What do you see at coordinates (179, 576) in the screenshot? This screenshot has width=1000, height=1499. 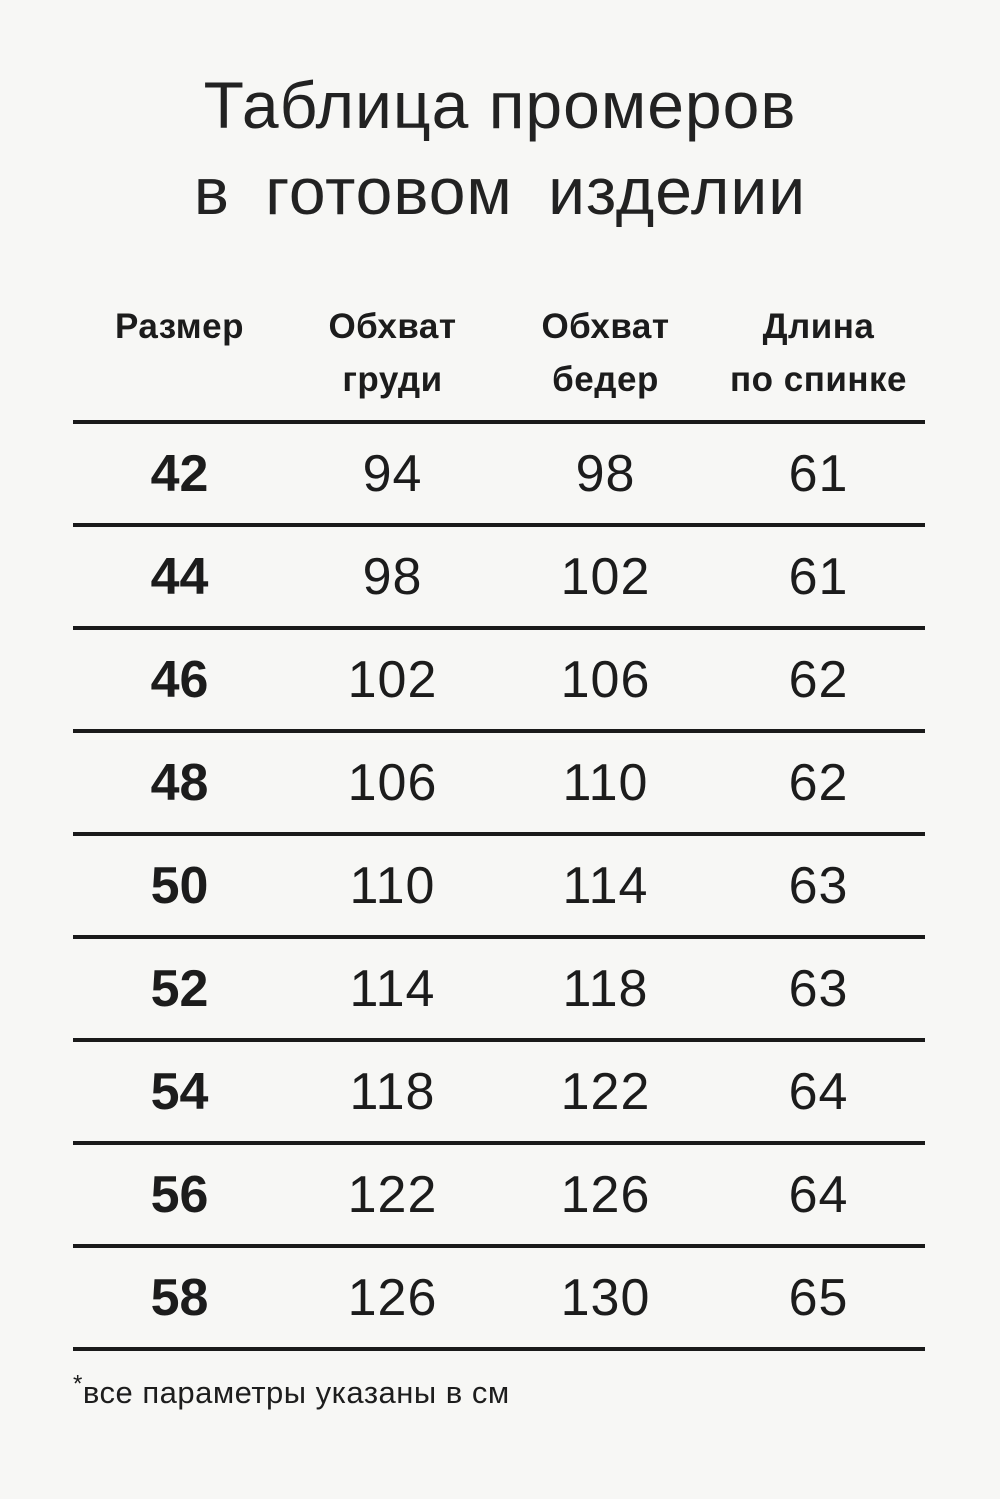 I see `size-cell: 44` at bounding box center [179, 576].